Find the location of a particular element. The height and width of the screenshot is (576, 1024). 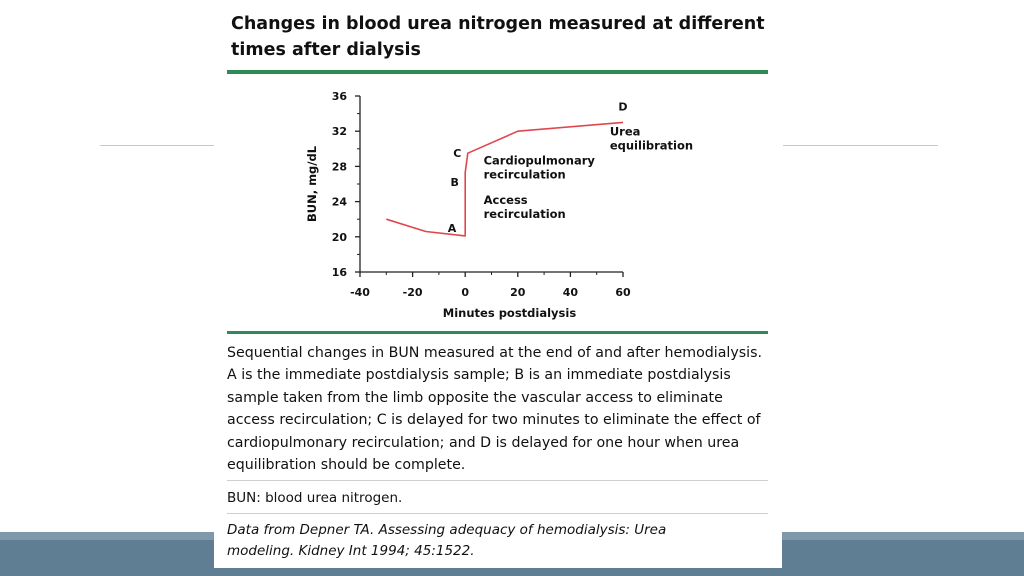

y-tick-label: 24 is located at coordinates (340, 202).